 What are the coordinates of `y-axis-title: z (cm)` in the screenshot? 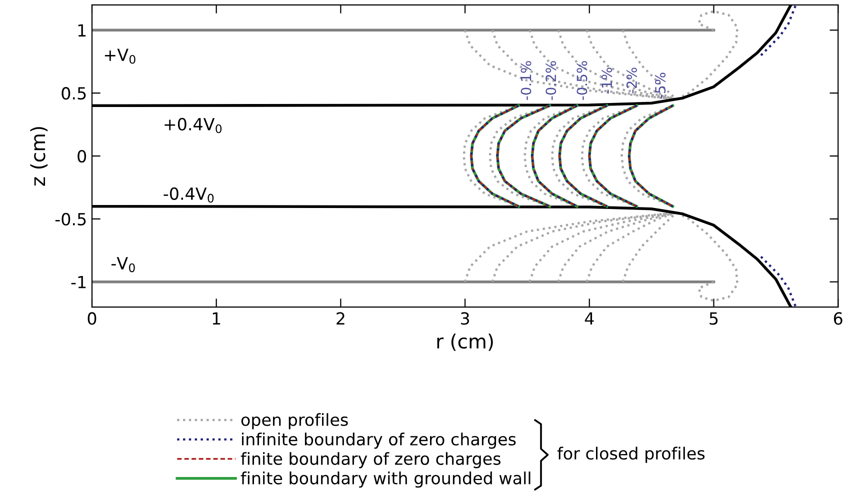 It's located at (39, 156).